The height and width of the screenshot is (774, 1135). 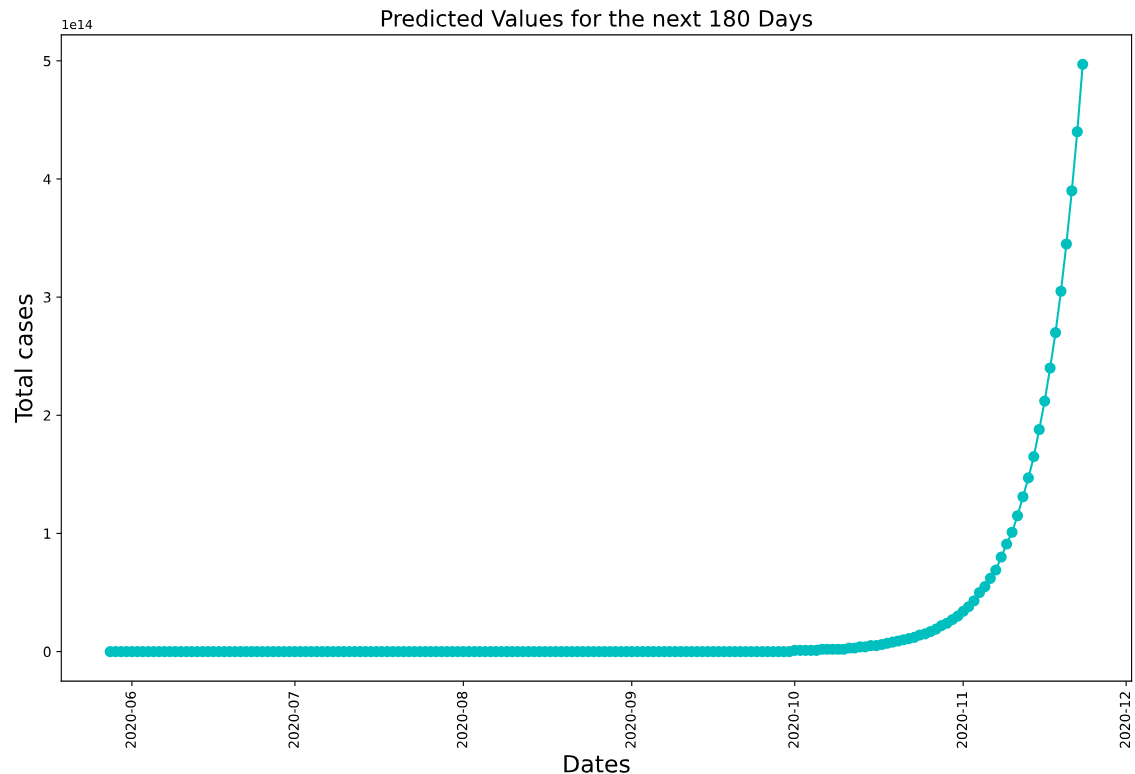 I want to click on y-tick-label: 5, so click(x=47, y=61).